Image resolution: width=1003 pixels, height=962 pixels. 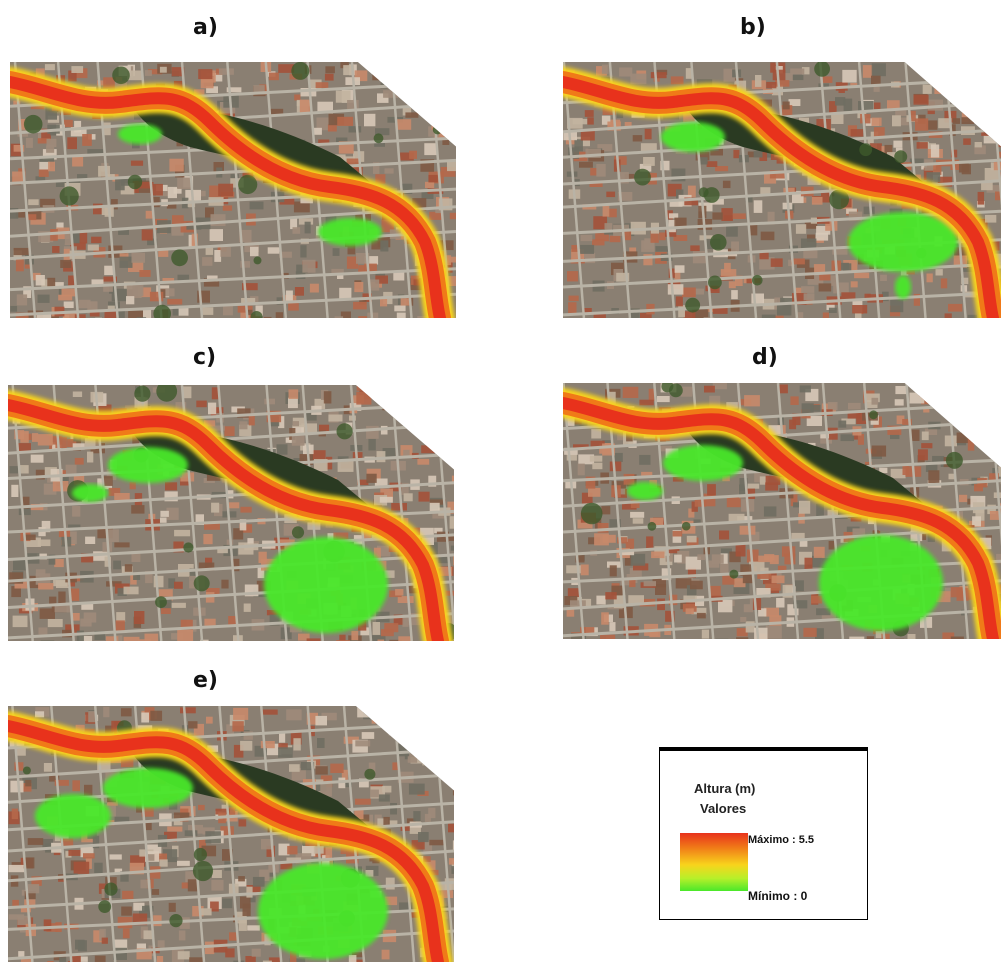 I want to click on legend-title: Altura (m), so click(x=725, y=788).